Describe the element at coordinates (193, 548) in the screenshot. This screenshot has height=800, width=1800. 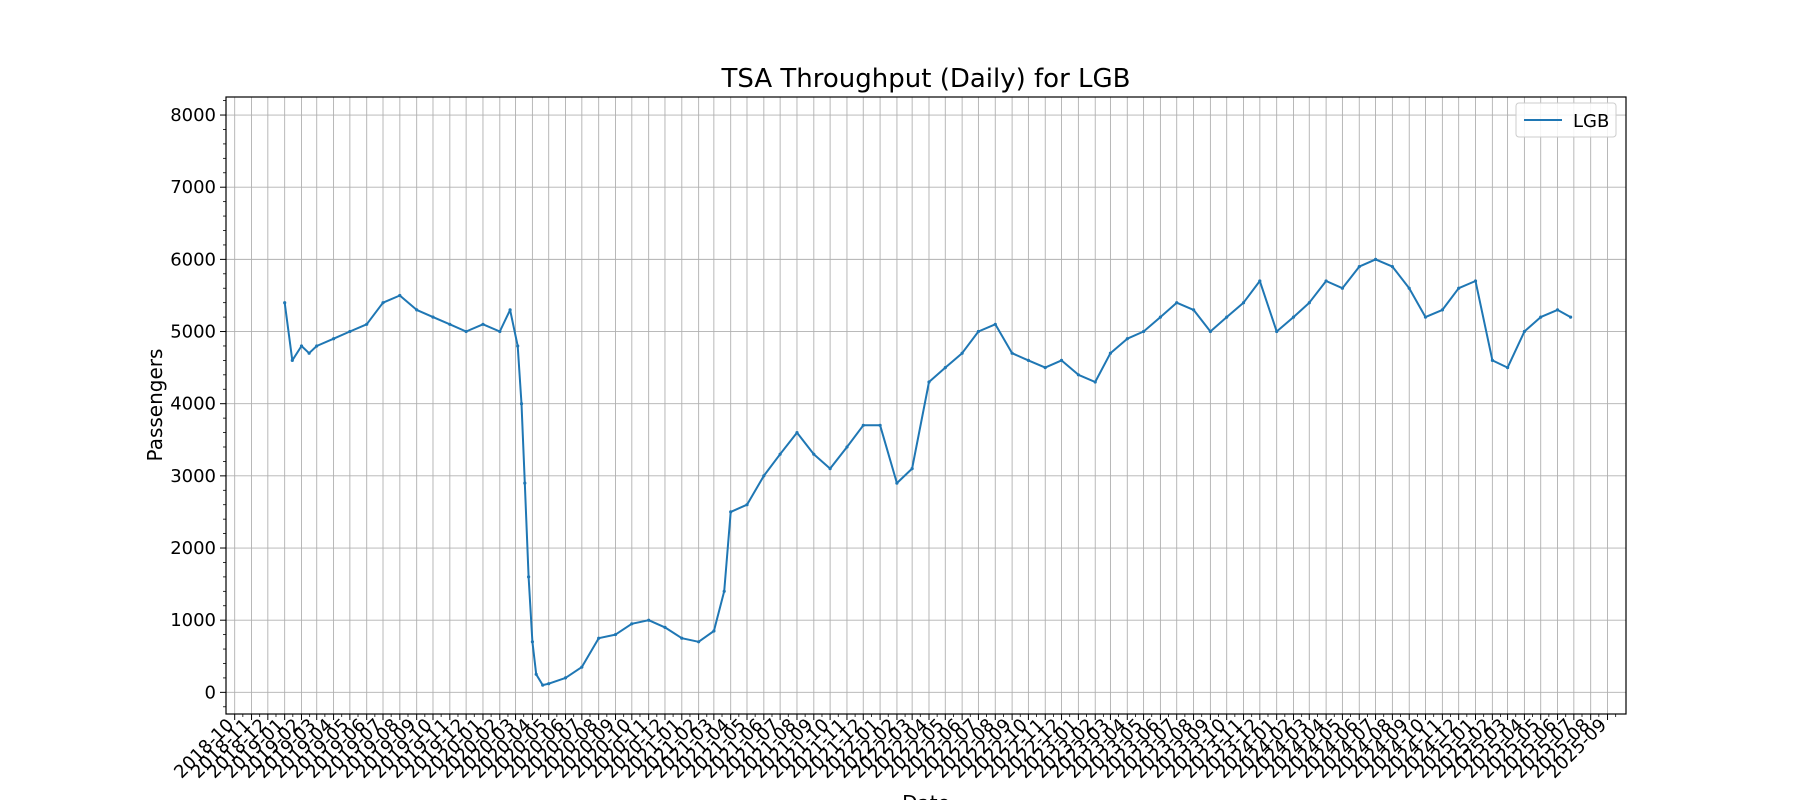
I see `y-tick-label: 2000` at that location.